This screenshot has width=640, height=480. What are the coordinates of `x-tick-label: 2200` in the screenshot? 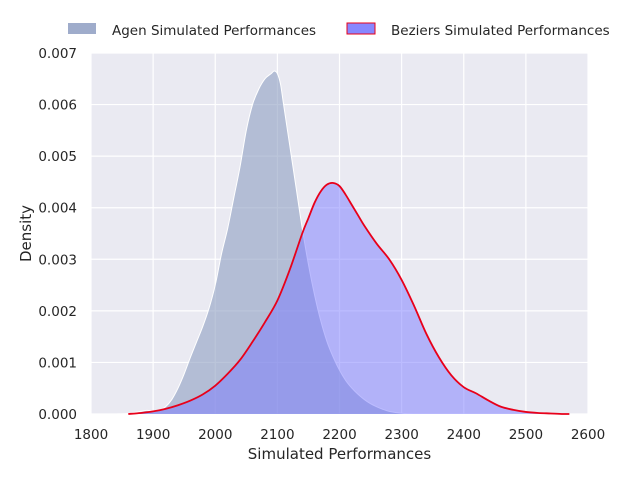 It's located at (339, 435).